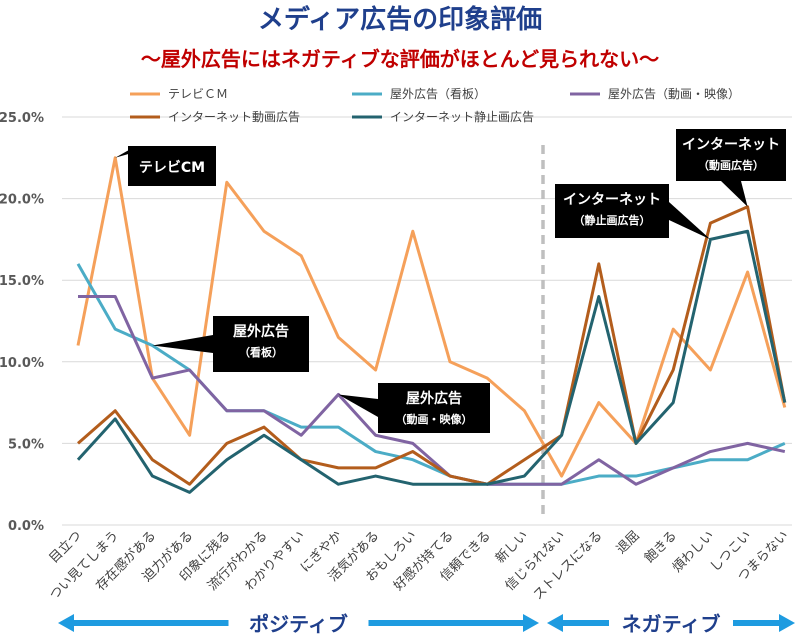  I want to click on negative-arrow-right-head, so click(787, 623).